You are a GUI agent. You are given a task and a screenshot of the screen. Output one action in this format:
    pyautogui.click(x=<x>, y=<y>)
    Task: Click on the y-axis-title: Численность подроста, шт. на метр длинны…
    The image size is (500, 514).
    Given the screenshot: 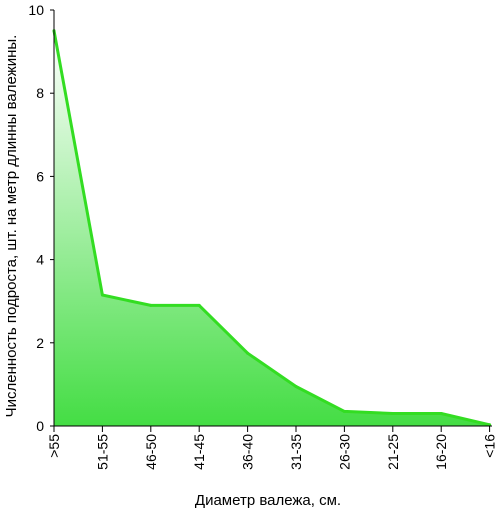 What is the action you would take?
    pyautogui.click(x=11, y=226)
    